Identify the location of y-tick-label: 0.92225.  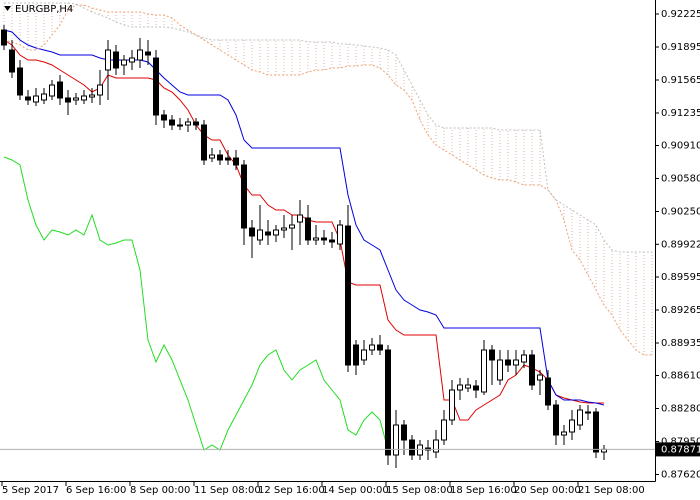
(680, 14).